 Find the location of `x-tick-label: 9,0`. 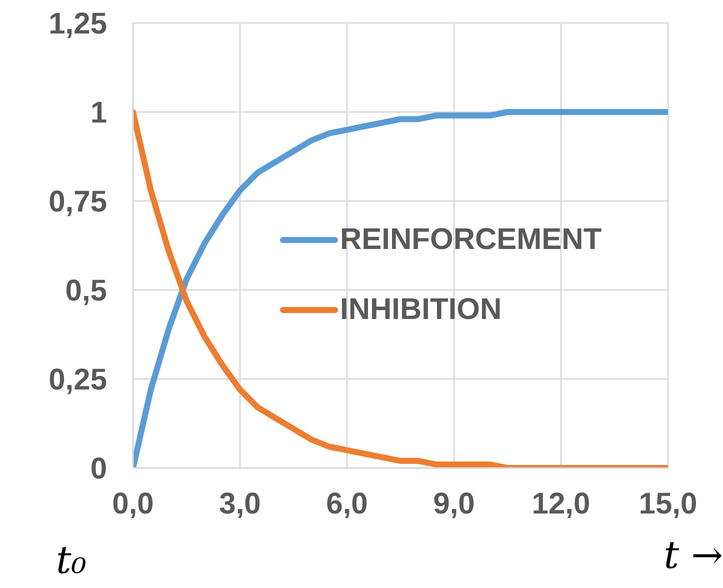

x-tick-label: 9,0 is located at coordinates (454, 503).